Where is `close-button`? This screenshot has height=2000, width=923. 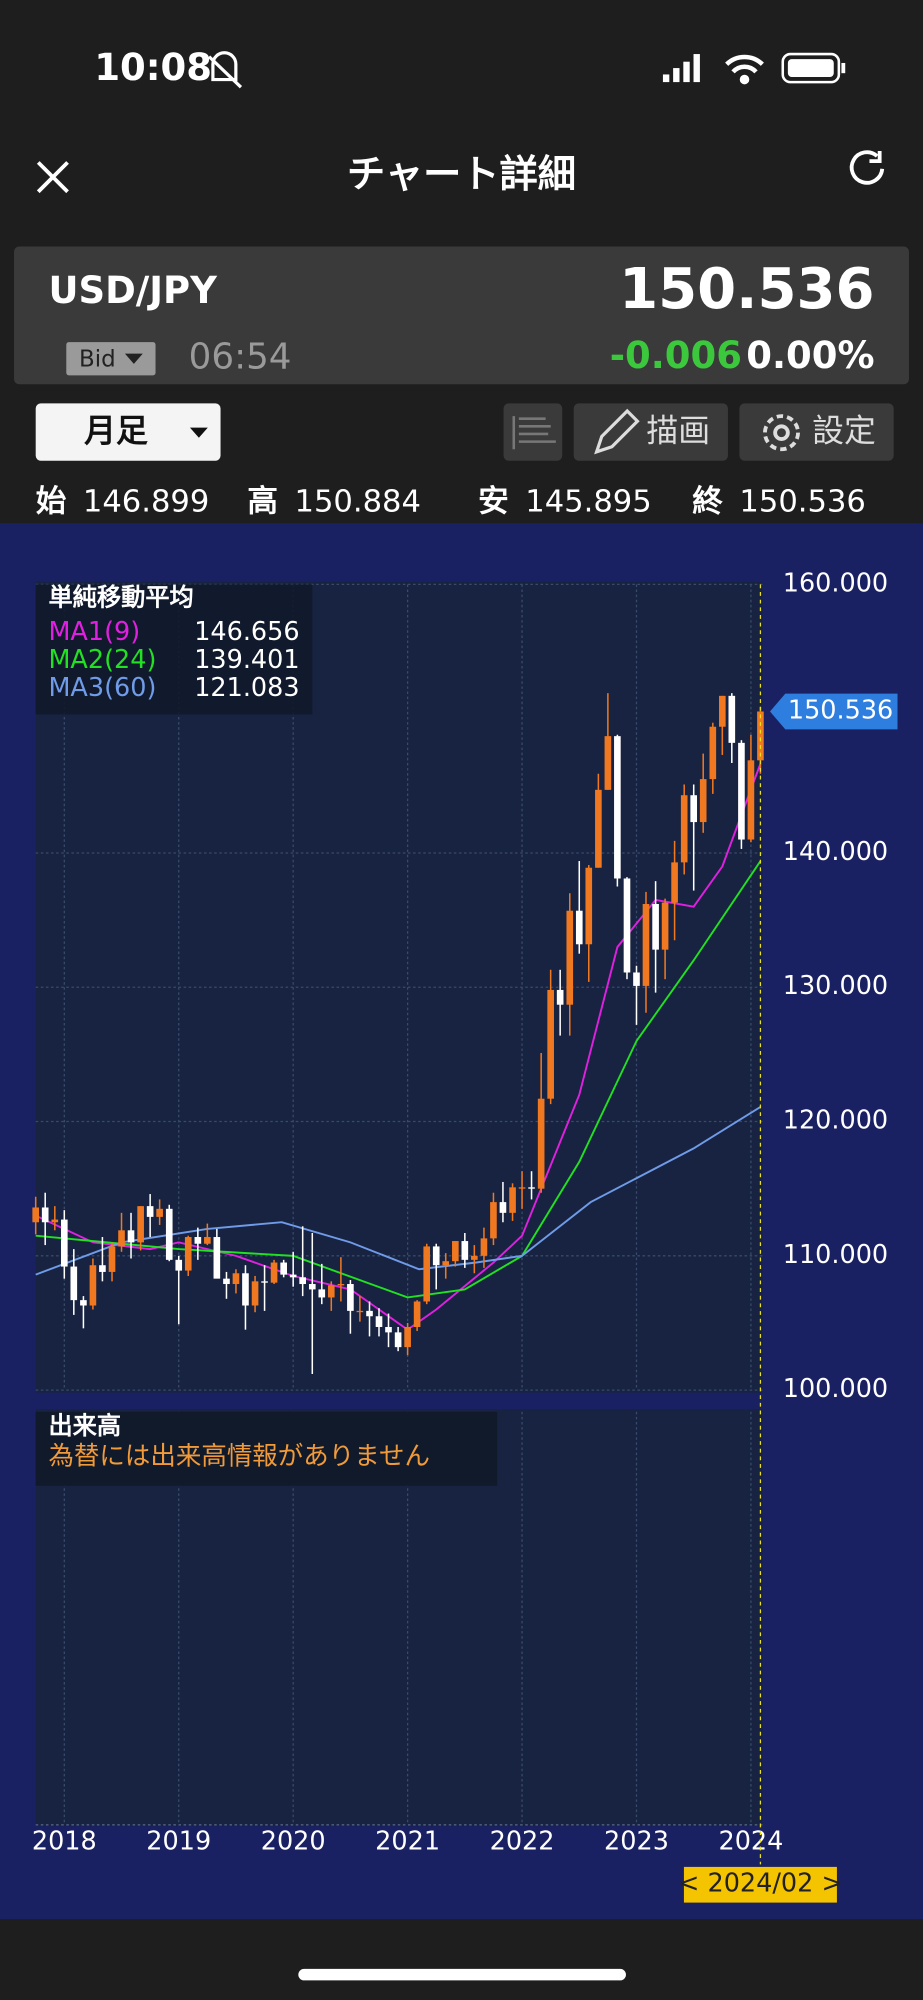 close-button is located at coordinates (52, 177).